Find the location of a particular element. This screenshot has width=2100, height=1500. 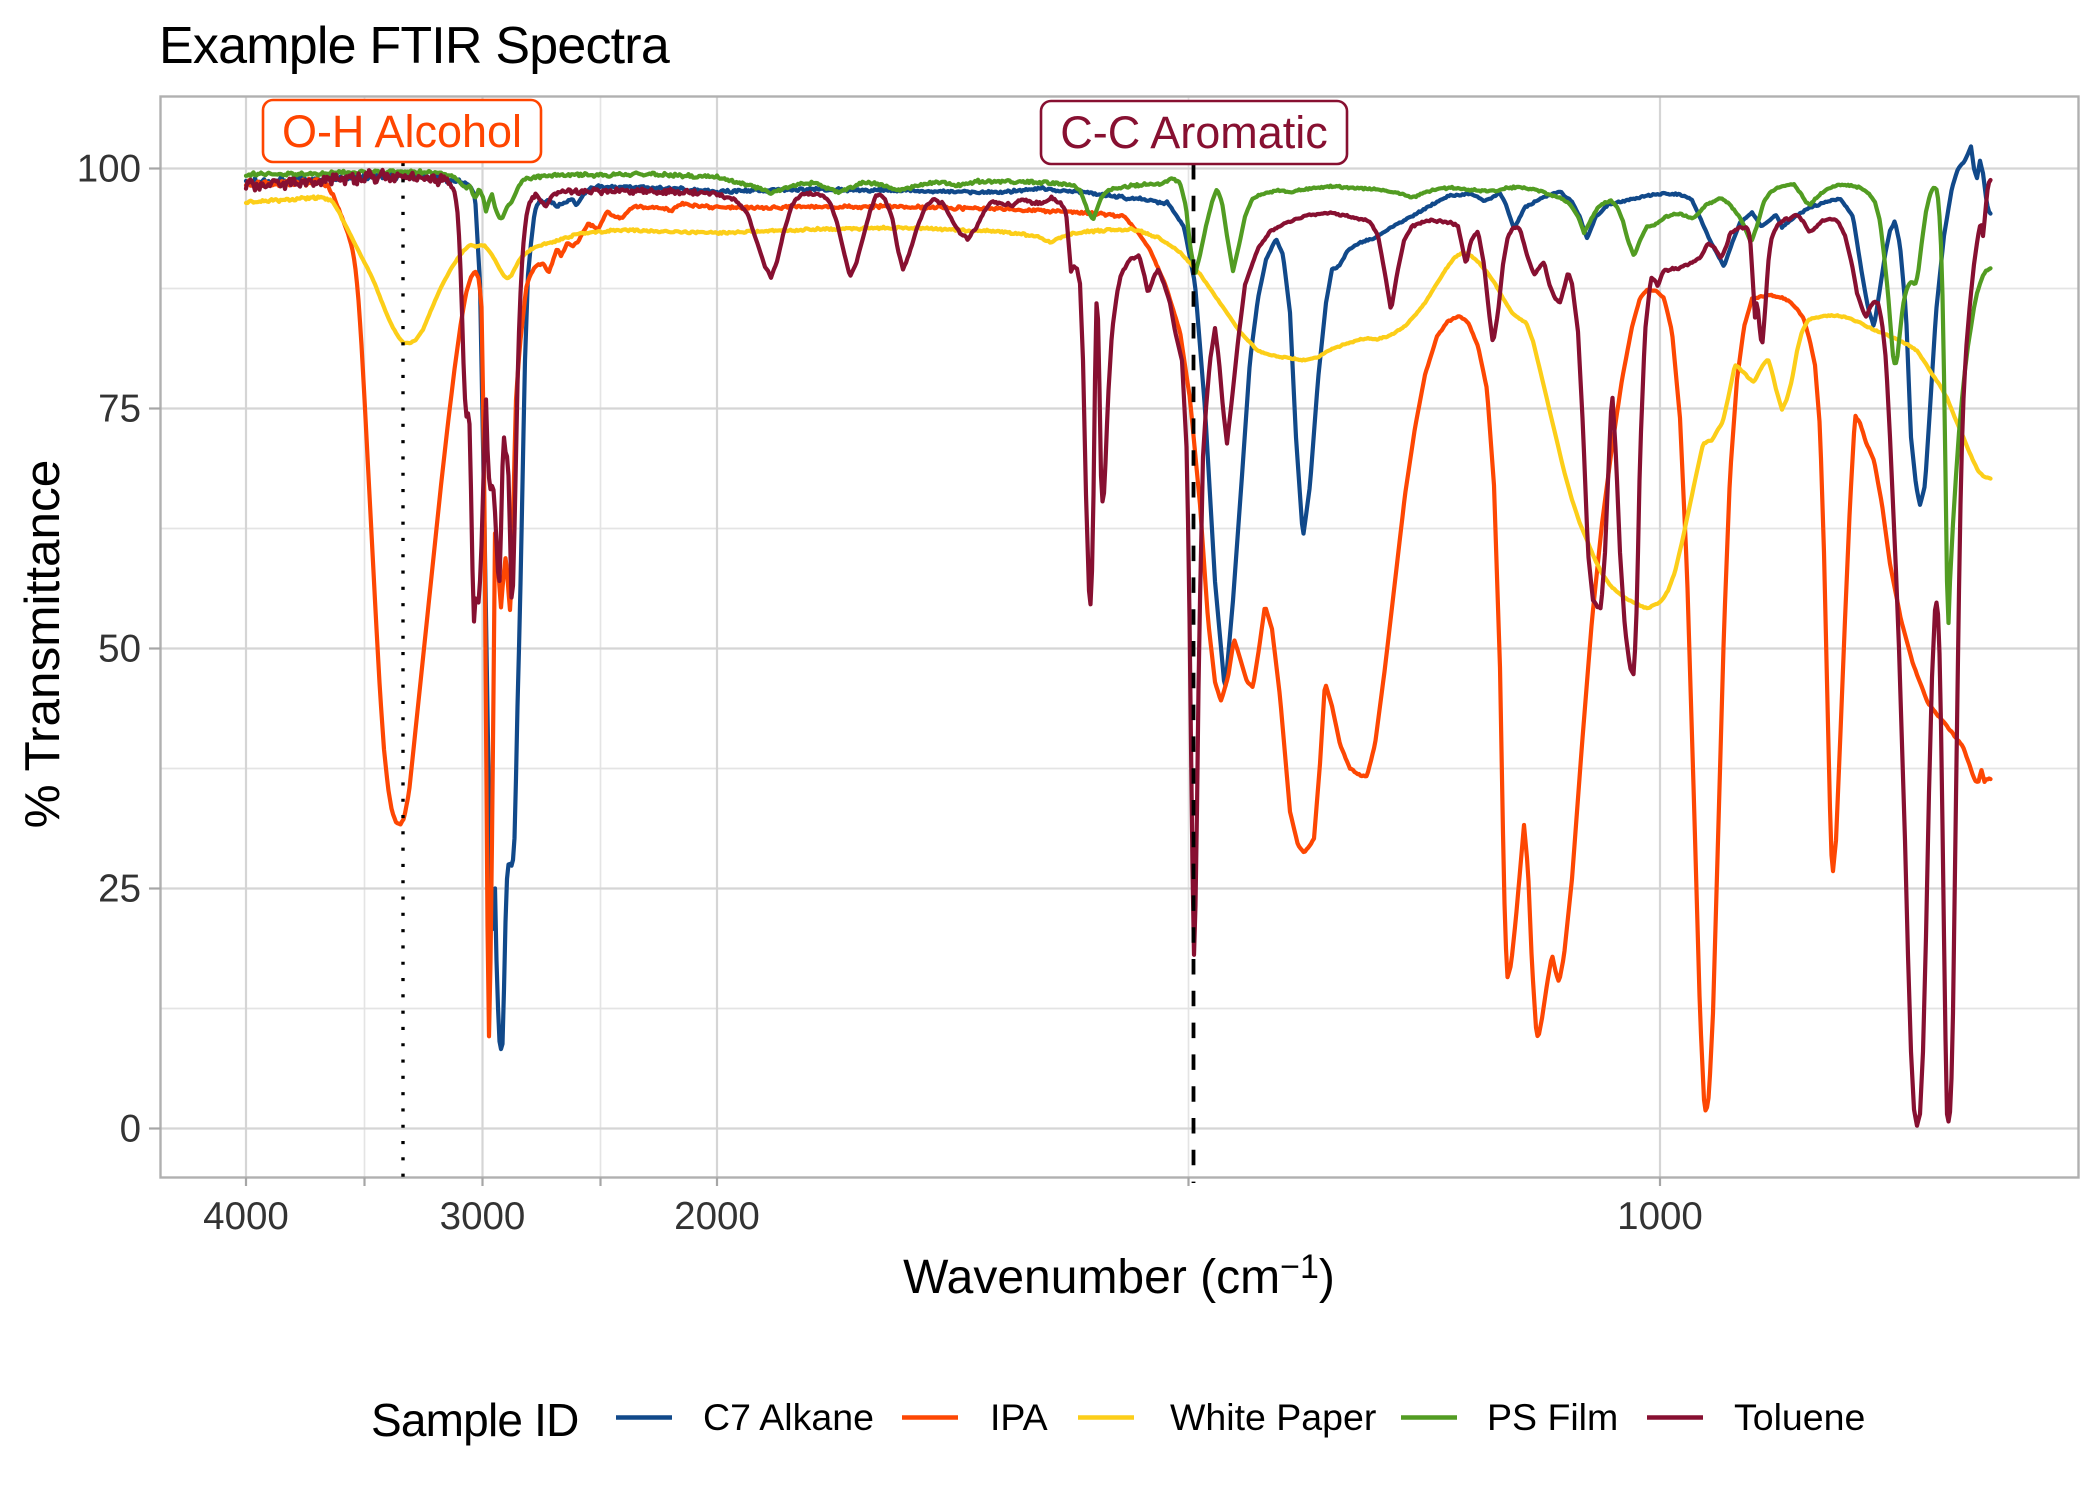

svg-text: C7 Alkane is located at coordinates (788, 1417).